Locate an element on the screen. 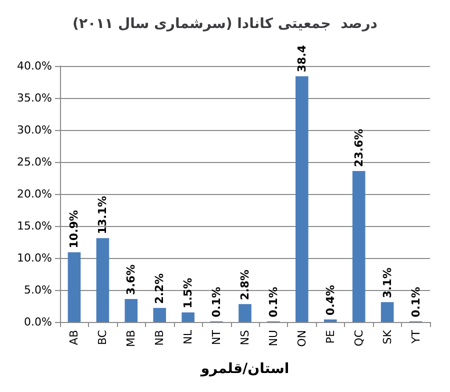 The image size is (450, 392). y-tick-label: 5.0% is located at coordinates (38, 290).